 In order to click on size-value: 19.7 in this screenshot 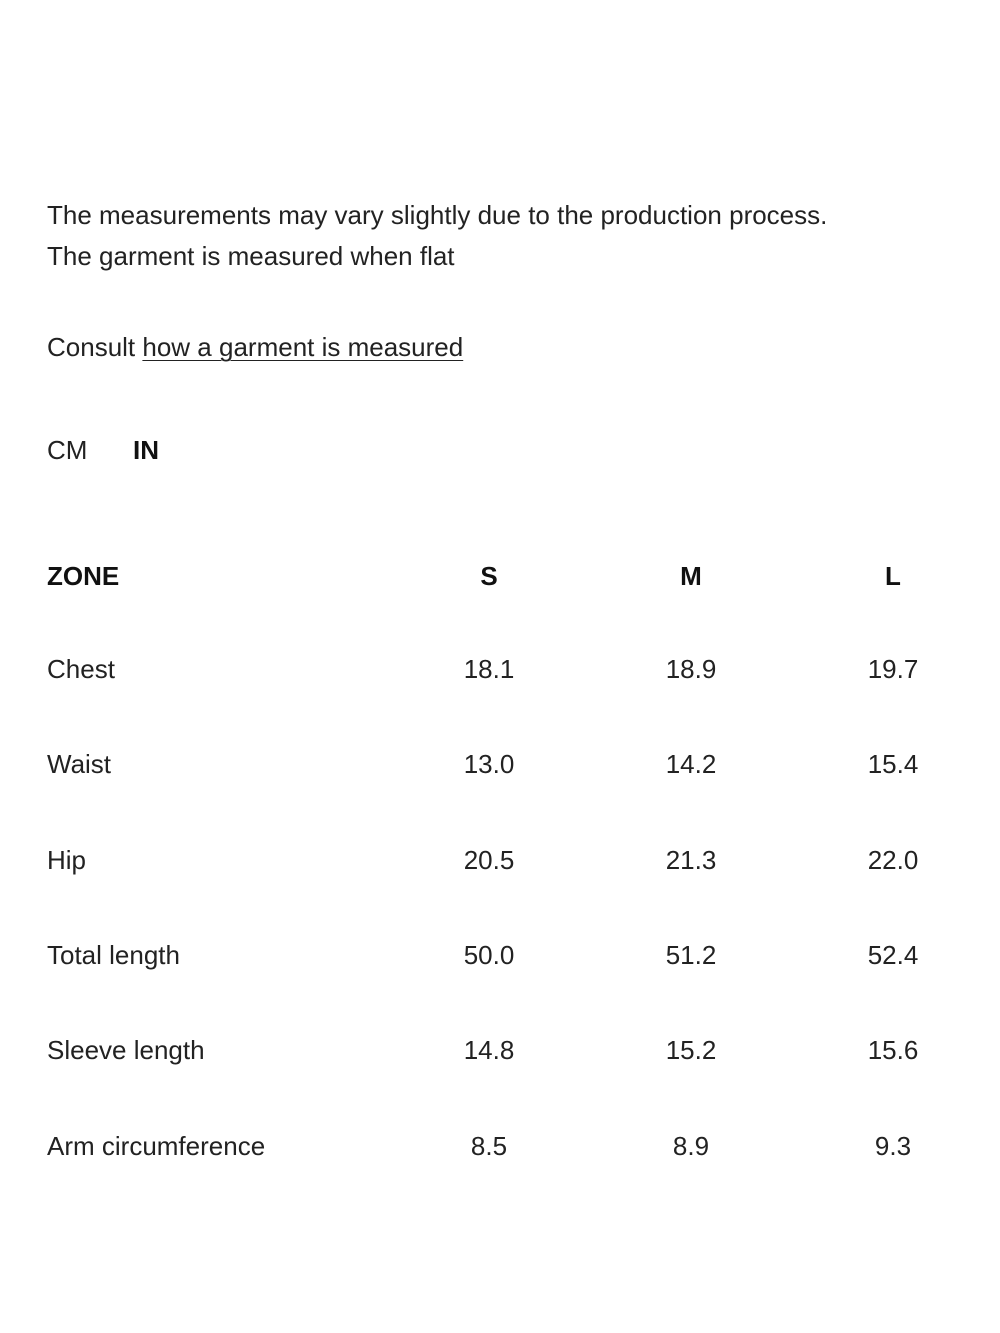, I will do `click(893, 669)`.